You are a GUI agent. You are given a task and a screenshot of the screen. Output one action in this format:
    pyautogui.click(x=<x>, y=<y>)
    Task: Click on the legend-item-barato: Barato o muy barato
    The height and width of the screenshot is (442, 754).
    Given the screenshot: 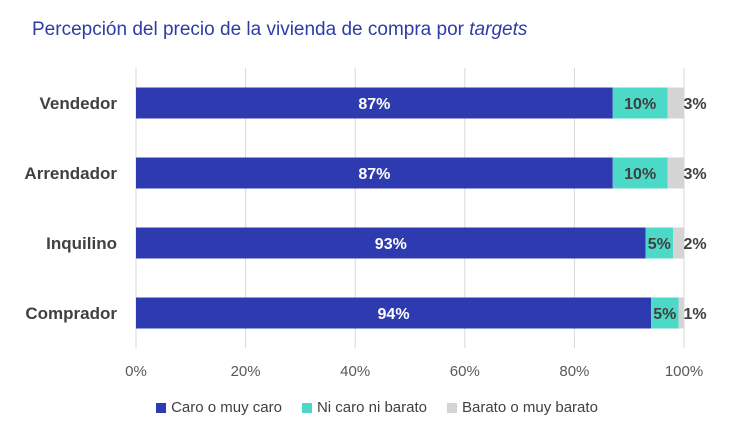 What is the action you would take?
    pyautogui.click(x=522, y=407)
    